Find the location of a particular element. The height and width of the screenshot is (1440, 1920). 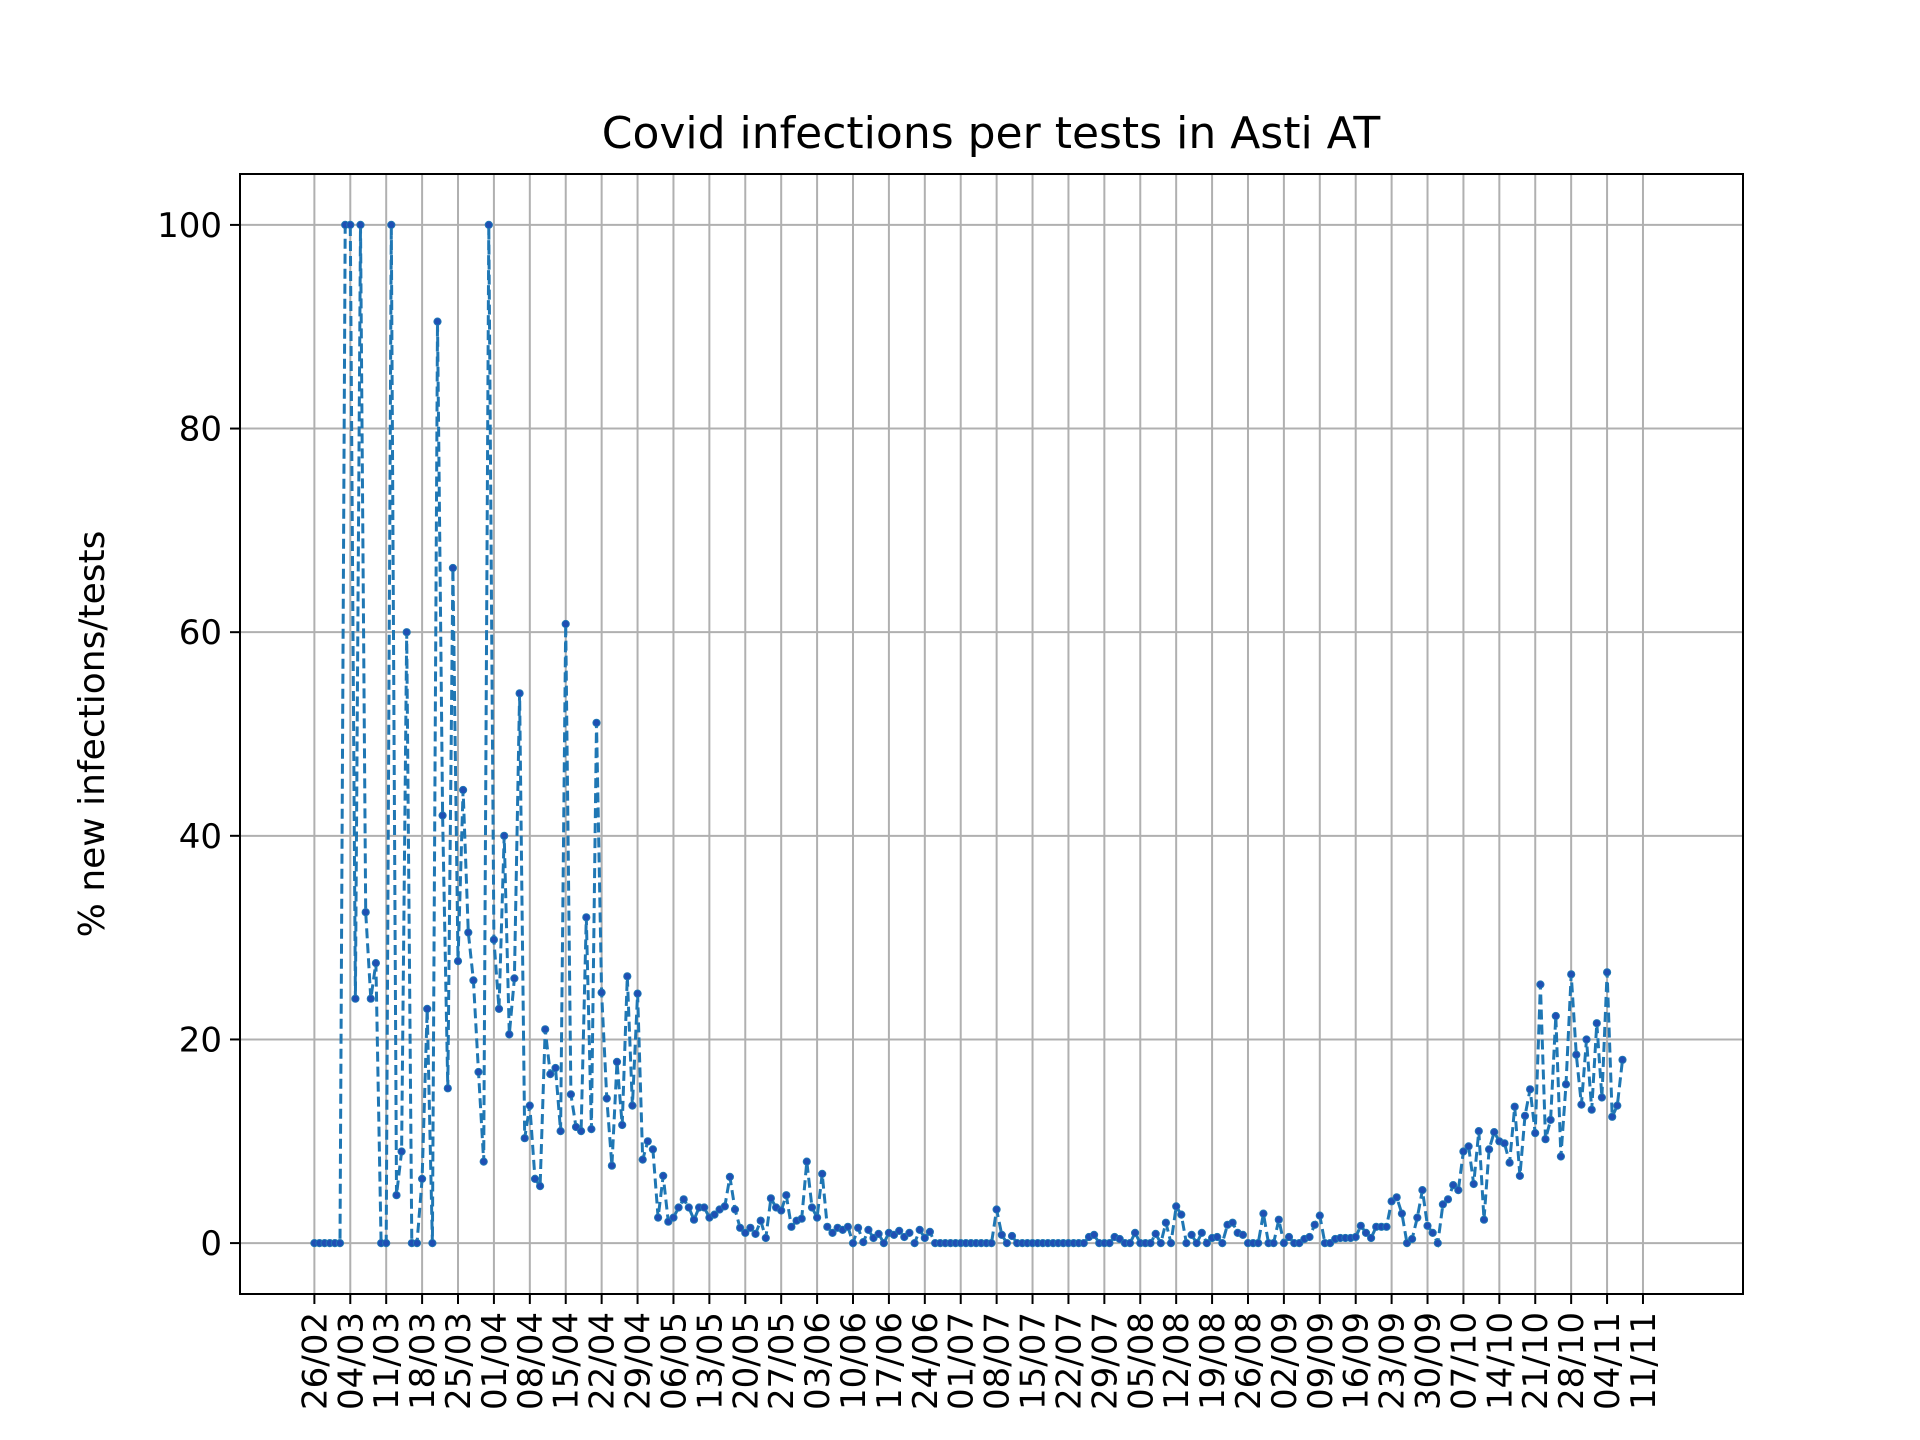

x-tick-label: 17/06 is located at coordinates (890, 1361).